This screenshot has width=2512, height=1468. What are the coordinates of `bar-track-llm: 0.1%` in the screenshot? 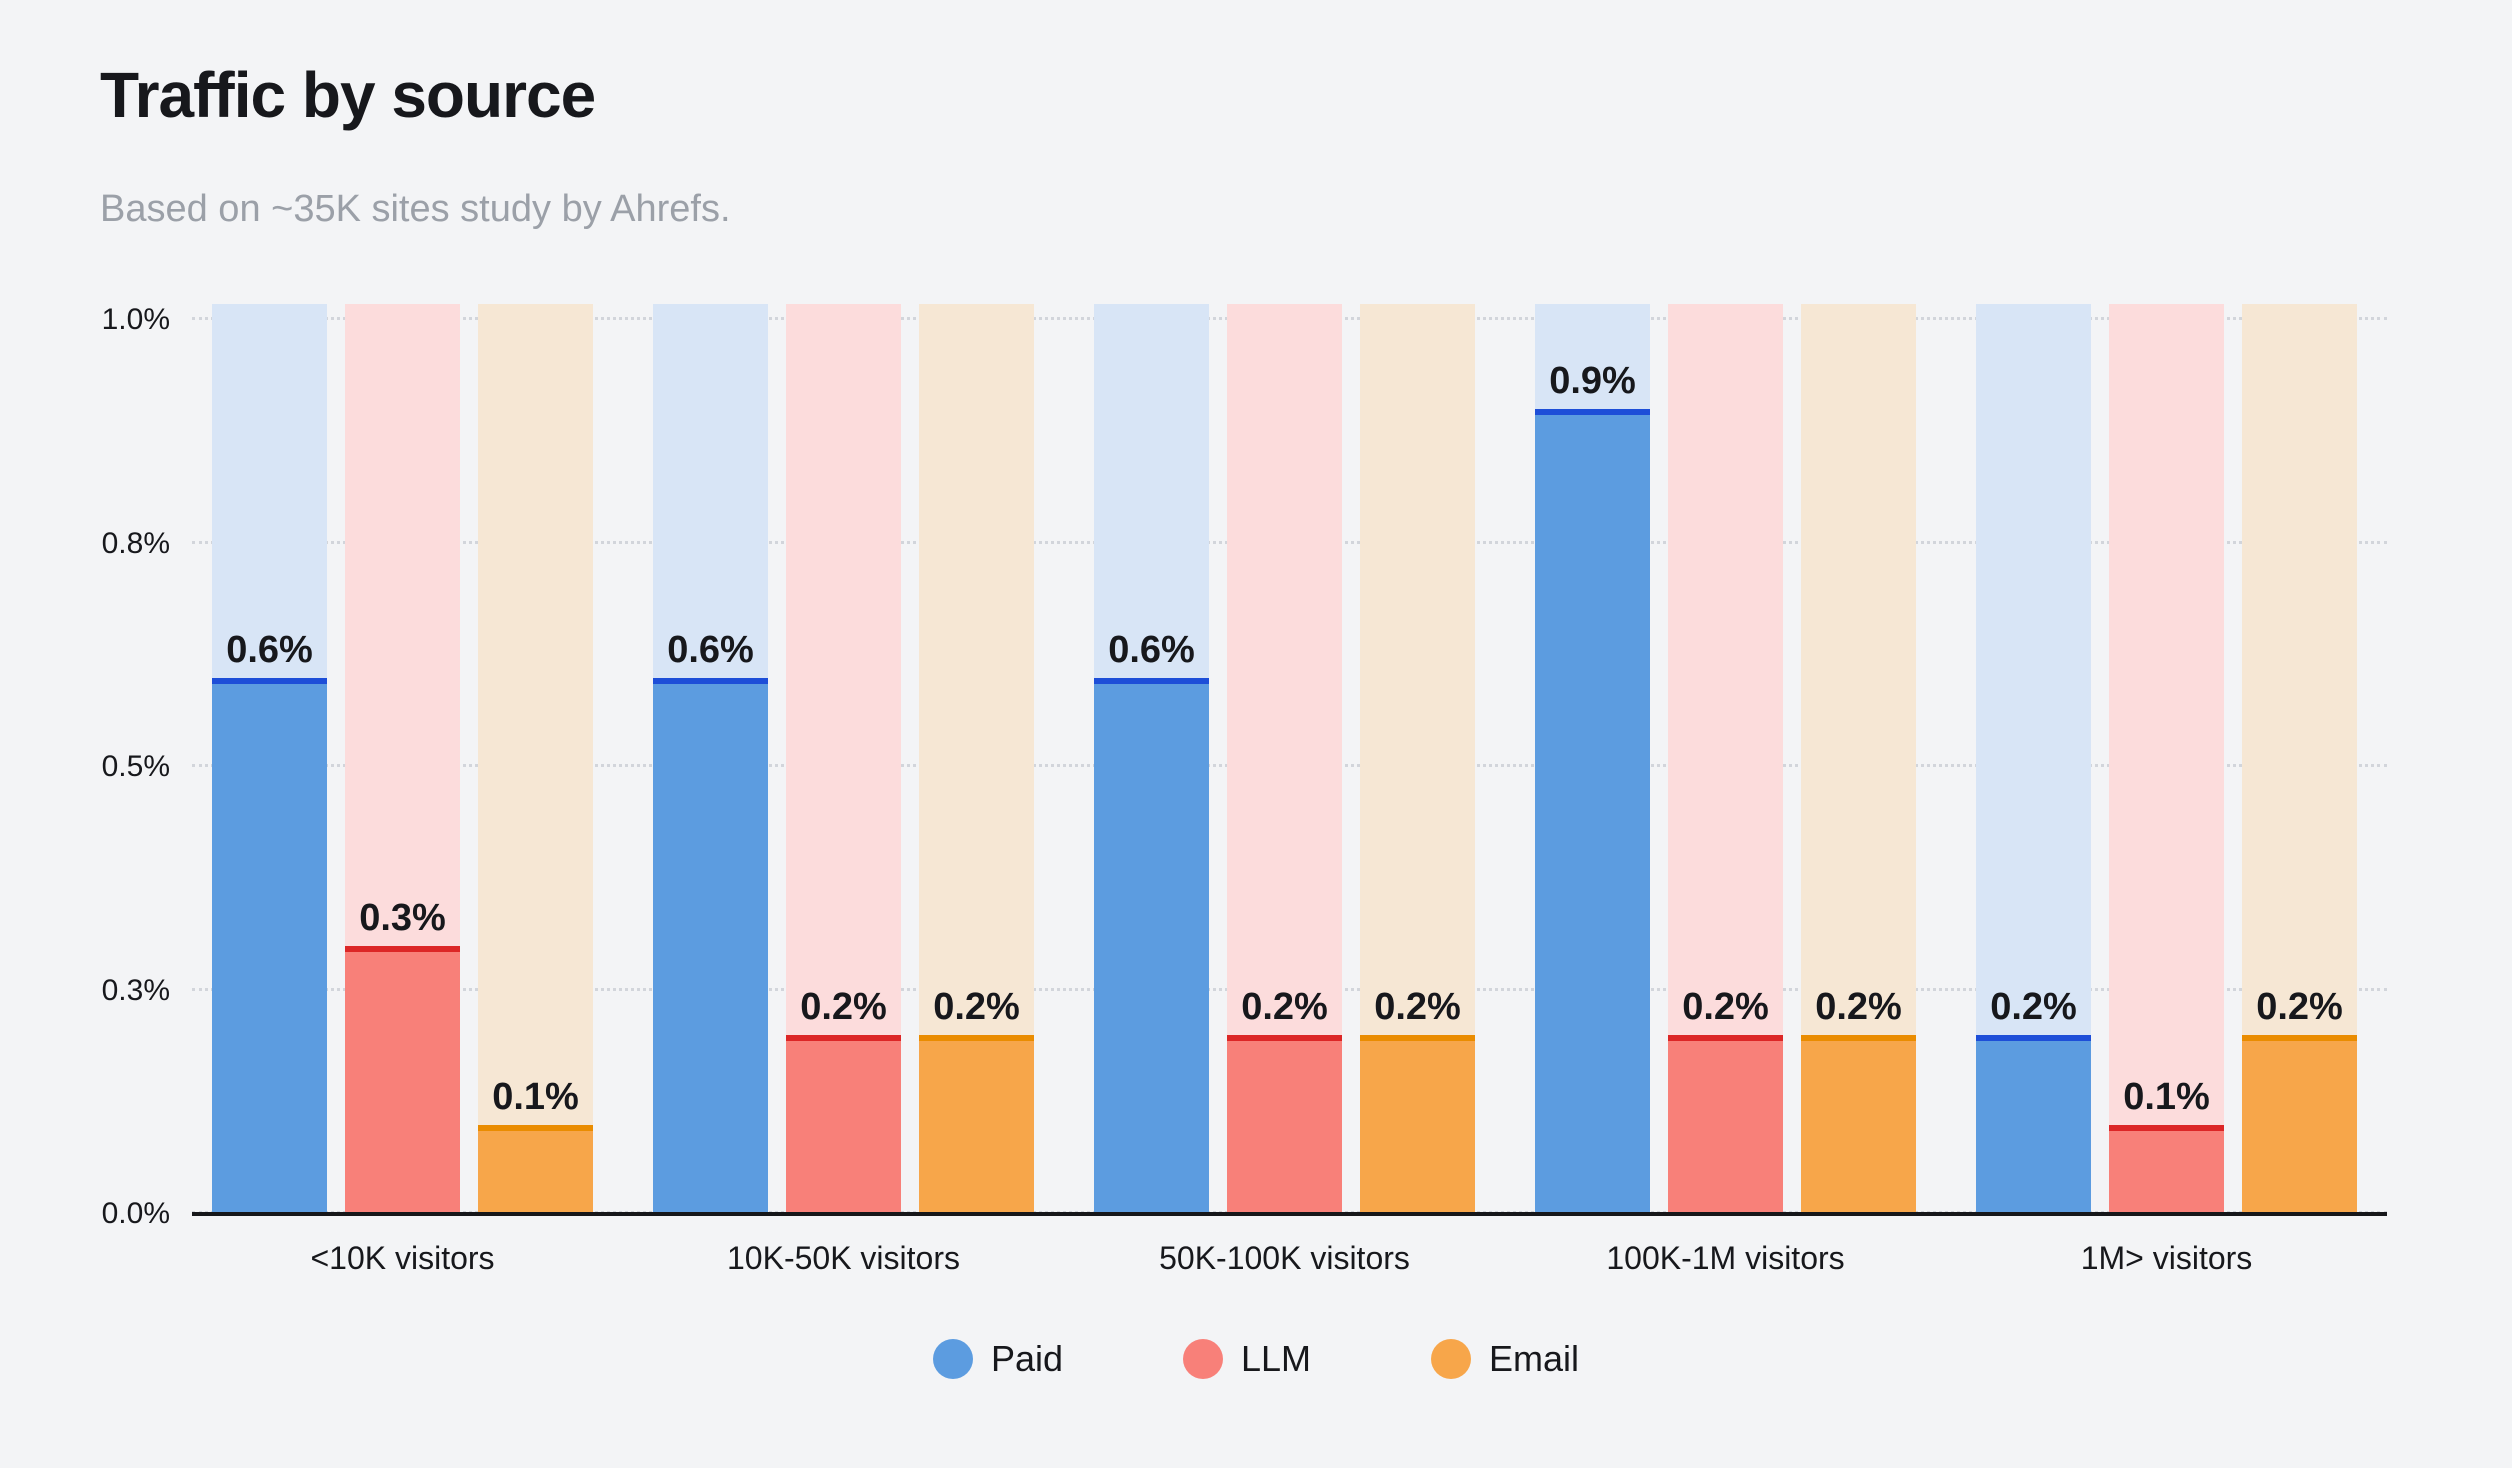 It's located at (2166, 759).